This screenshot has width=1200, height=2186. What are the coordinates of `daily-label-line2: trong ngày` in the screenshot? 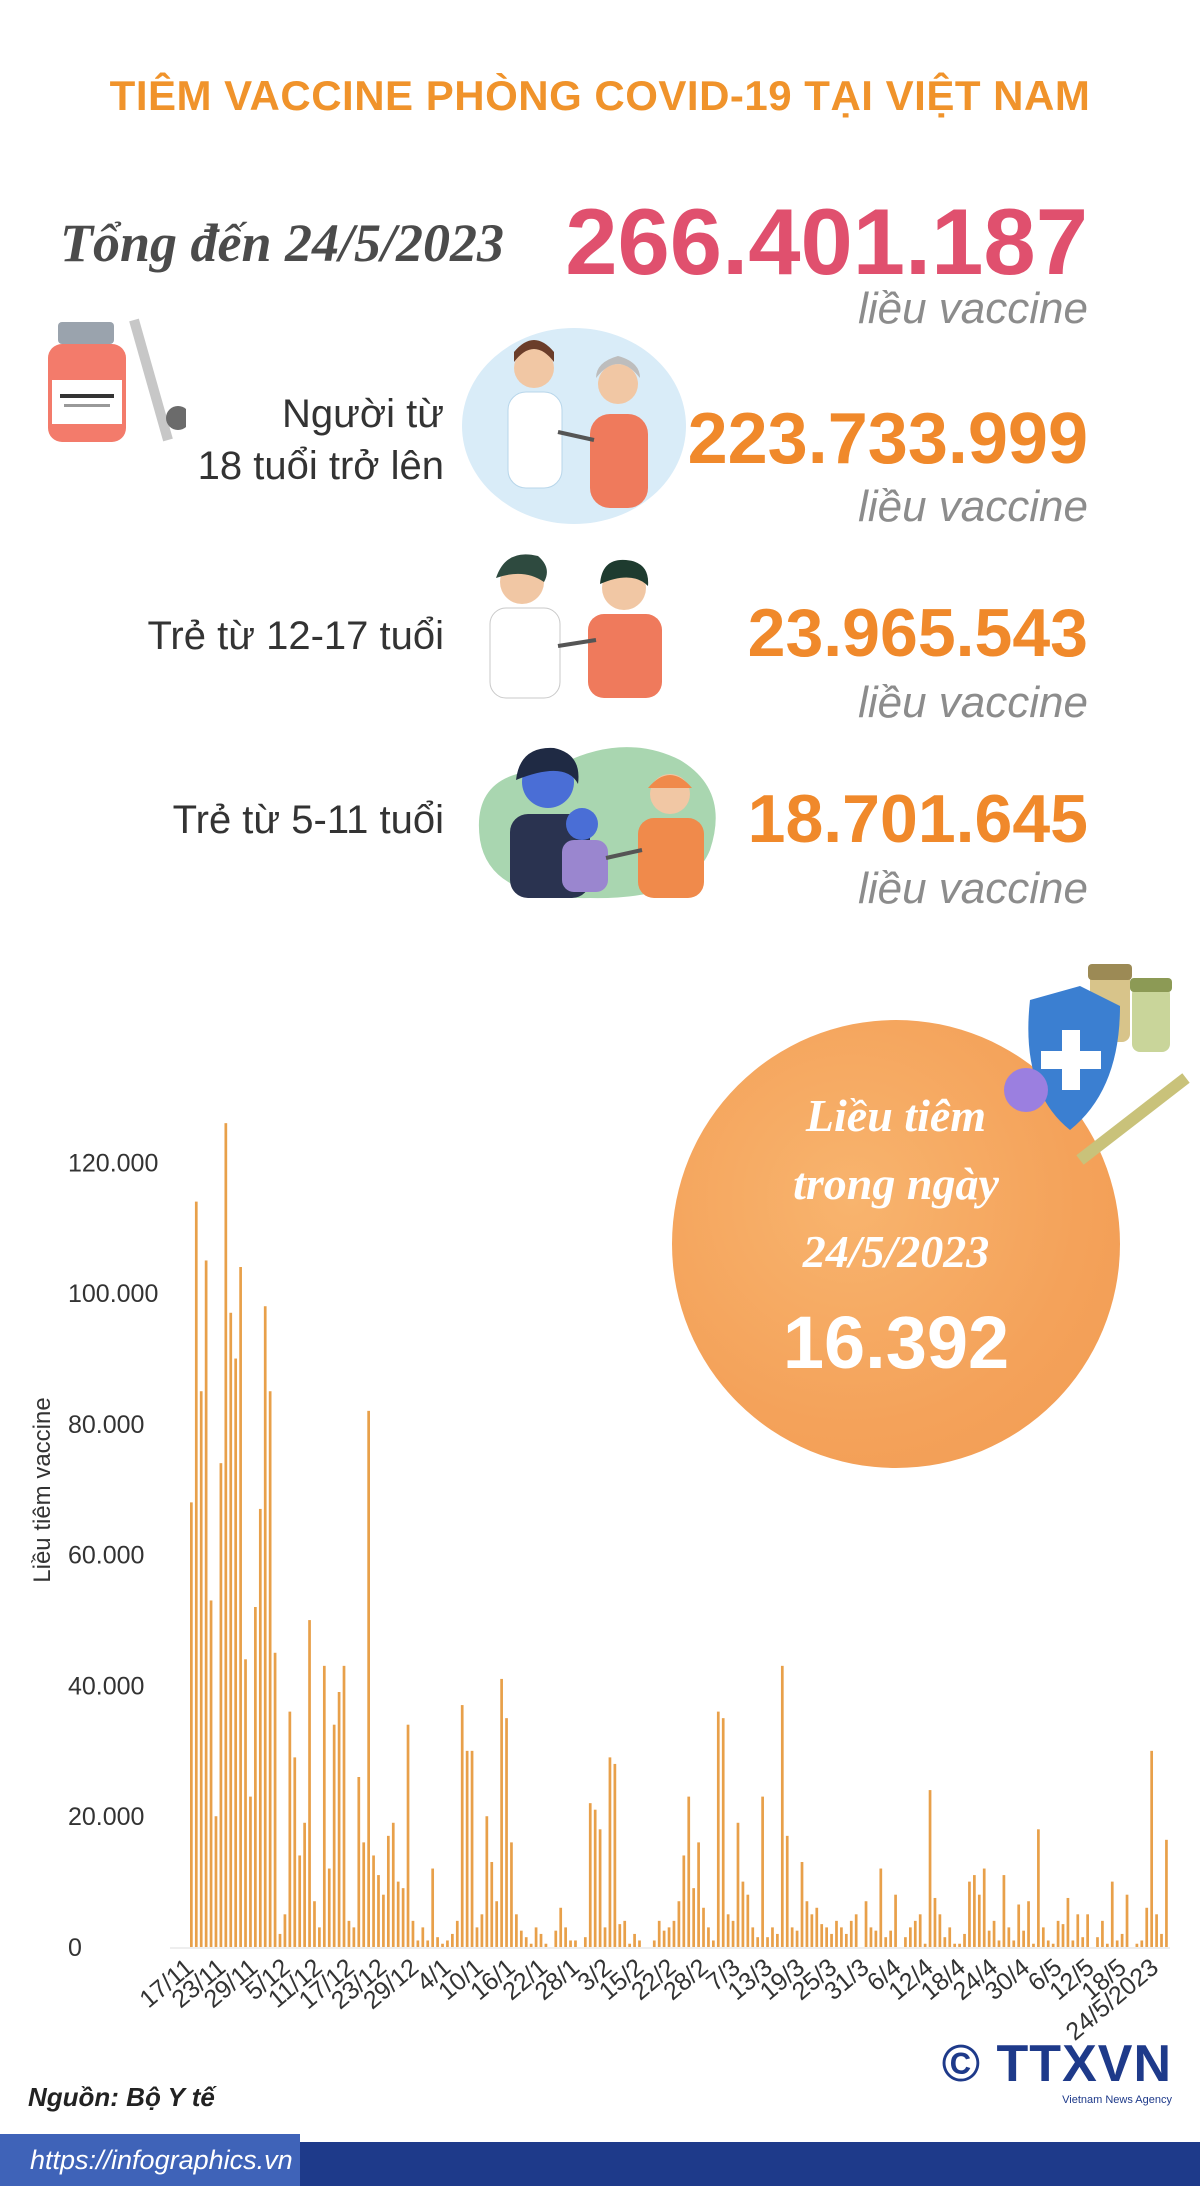 It's located at (896, 1183).